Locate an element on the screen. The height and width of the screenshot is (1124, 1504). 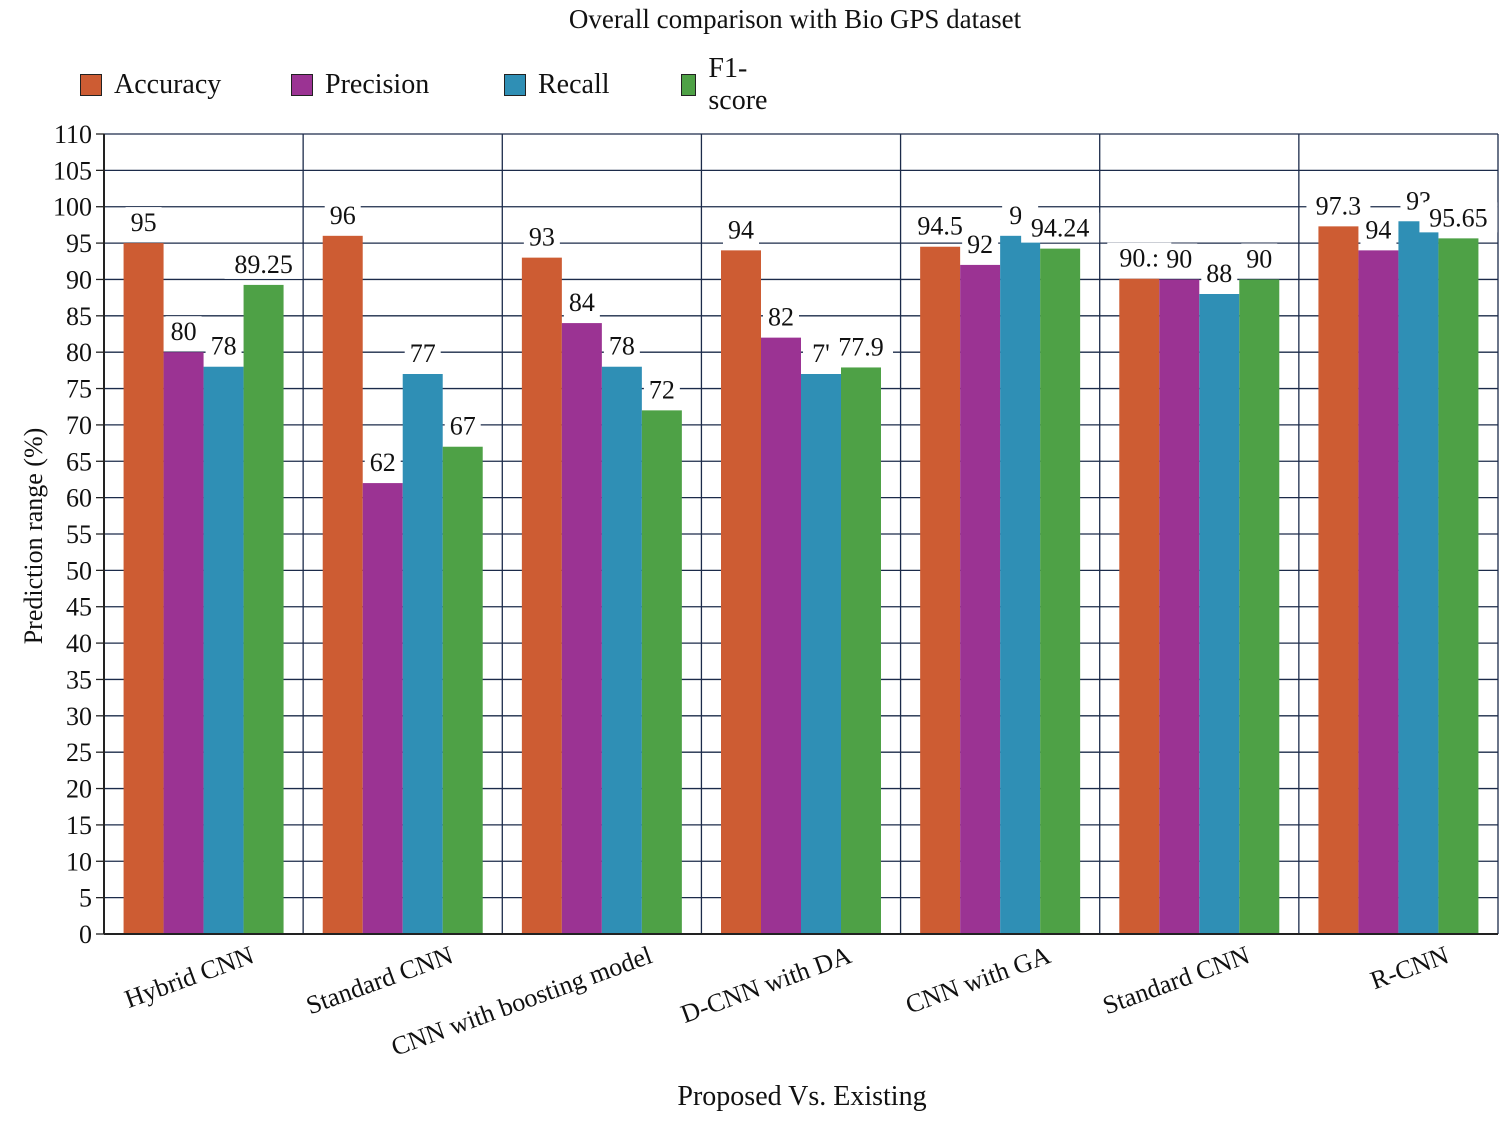
legend-swatch-f1-score is located at coordinates (689, 85).